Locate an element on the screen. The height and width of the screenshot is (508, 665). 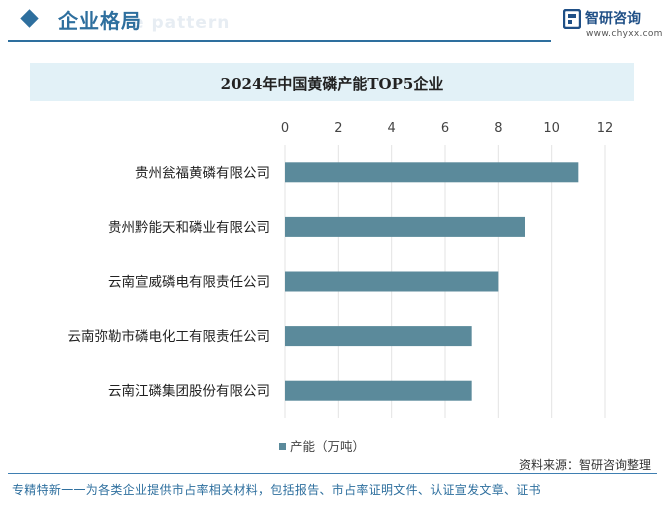
x-tick-label: 4 is located at coordinates (392, 128).